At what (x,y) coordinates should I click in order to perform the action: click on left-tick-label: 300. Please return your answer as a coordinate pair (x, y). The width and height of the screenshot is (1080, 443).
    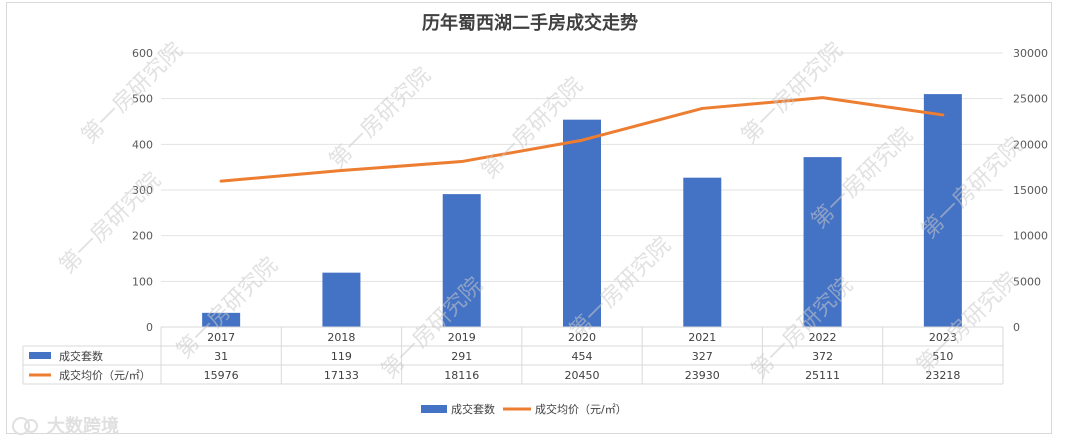
    Looking at the image, I should click on (142, 190).